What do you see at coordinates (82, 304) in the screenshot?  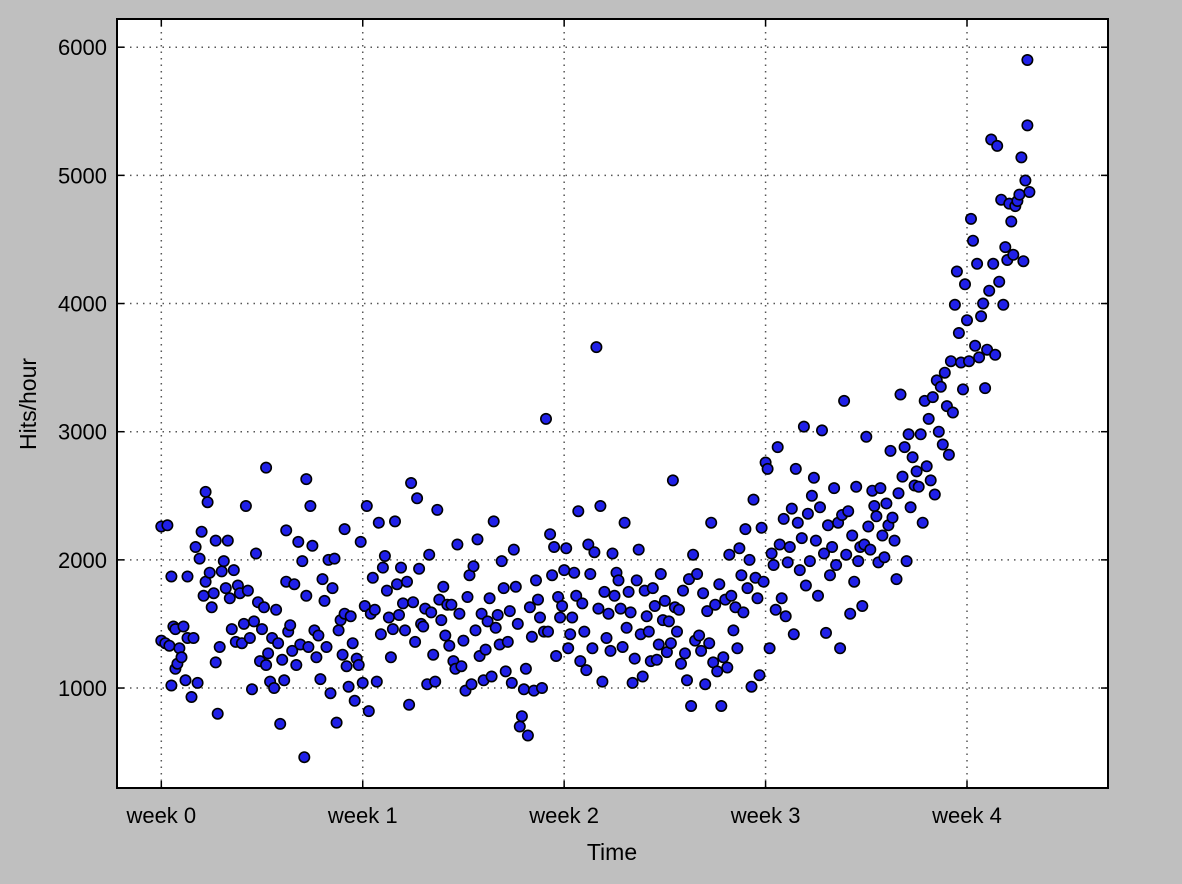 I see `y-tick-label: 4000` at bounding box center [82, 304].